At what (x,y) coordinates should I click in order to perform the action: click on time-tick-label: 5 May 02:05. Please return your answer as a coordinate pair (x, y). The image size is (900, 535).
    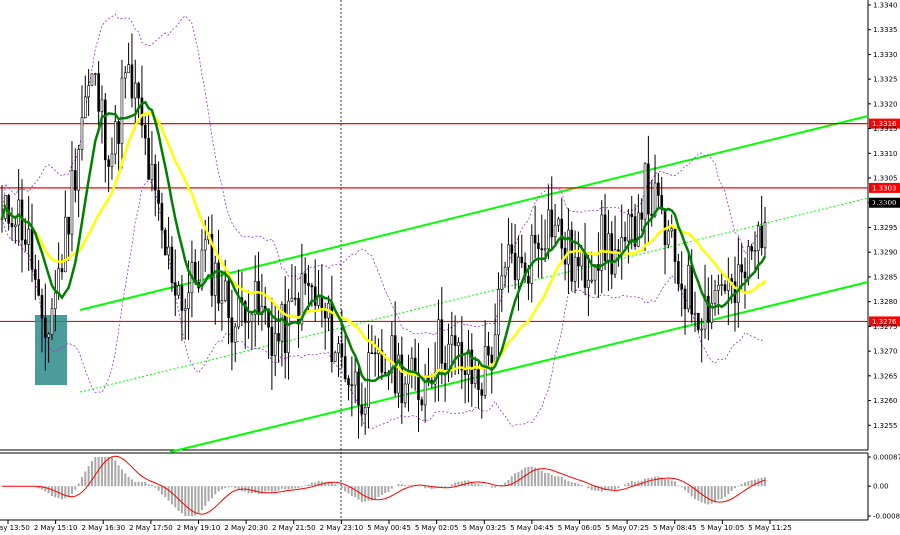
    Looking at the image, I should click on (437, 528).